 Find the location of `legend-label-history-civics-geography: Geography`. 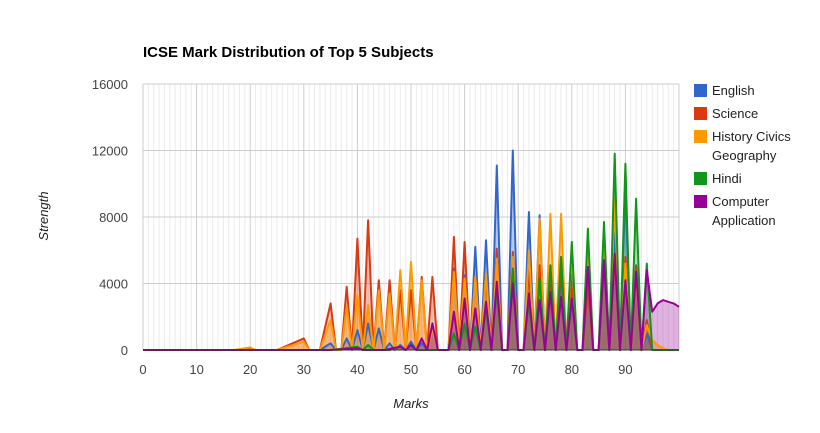

legend-label-history-civics-geography: Geography is located at coordinates (744, 155).